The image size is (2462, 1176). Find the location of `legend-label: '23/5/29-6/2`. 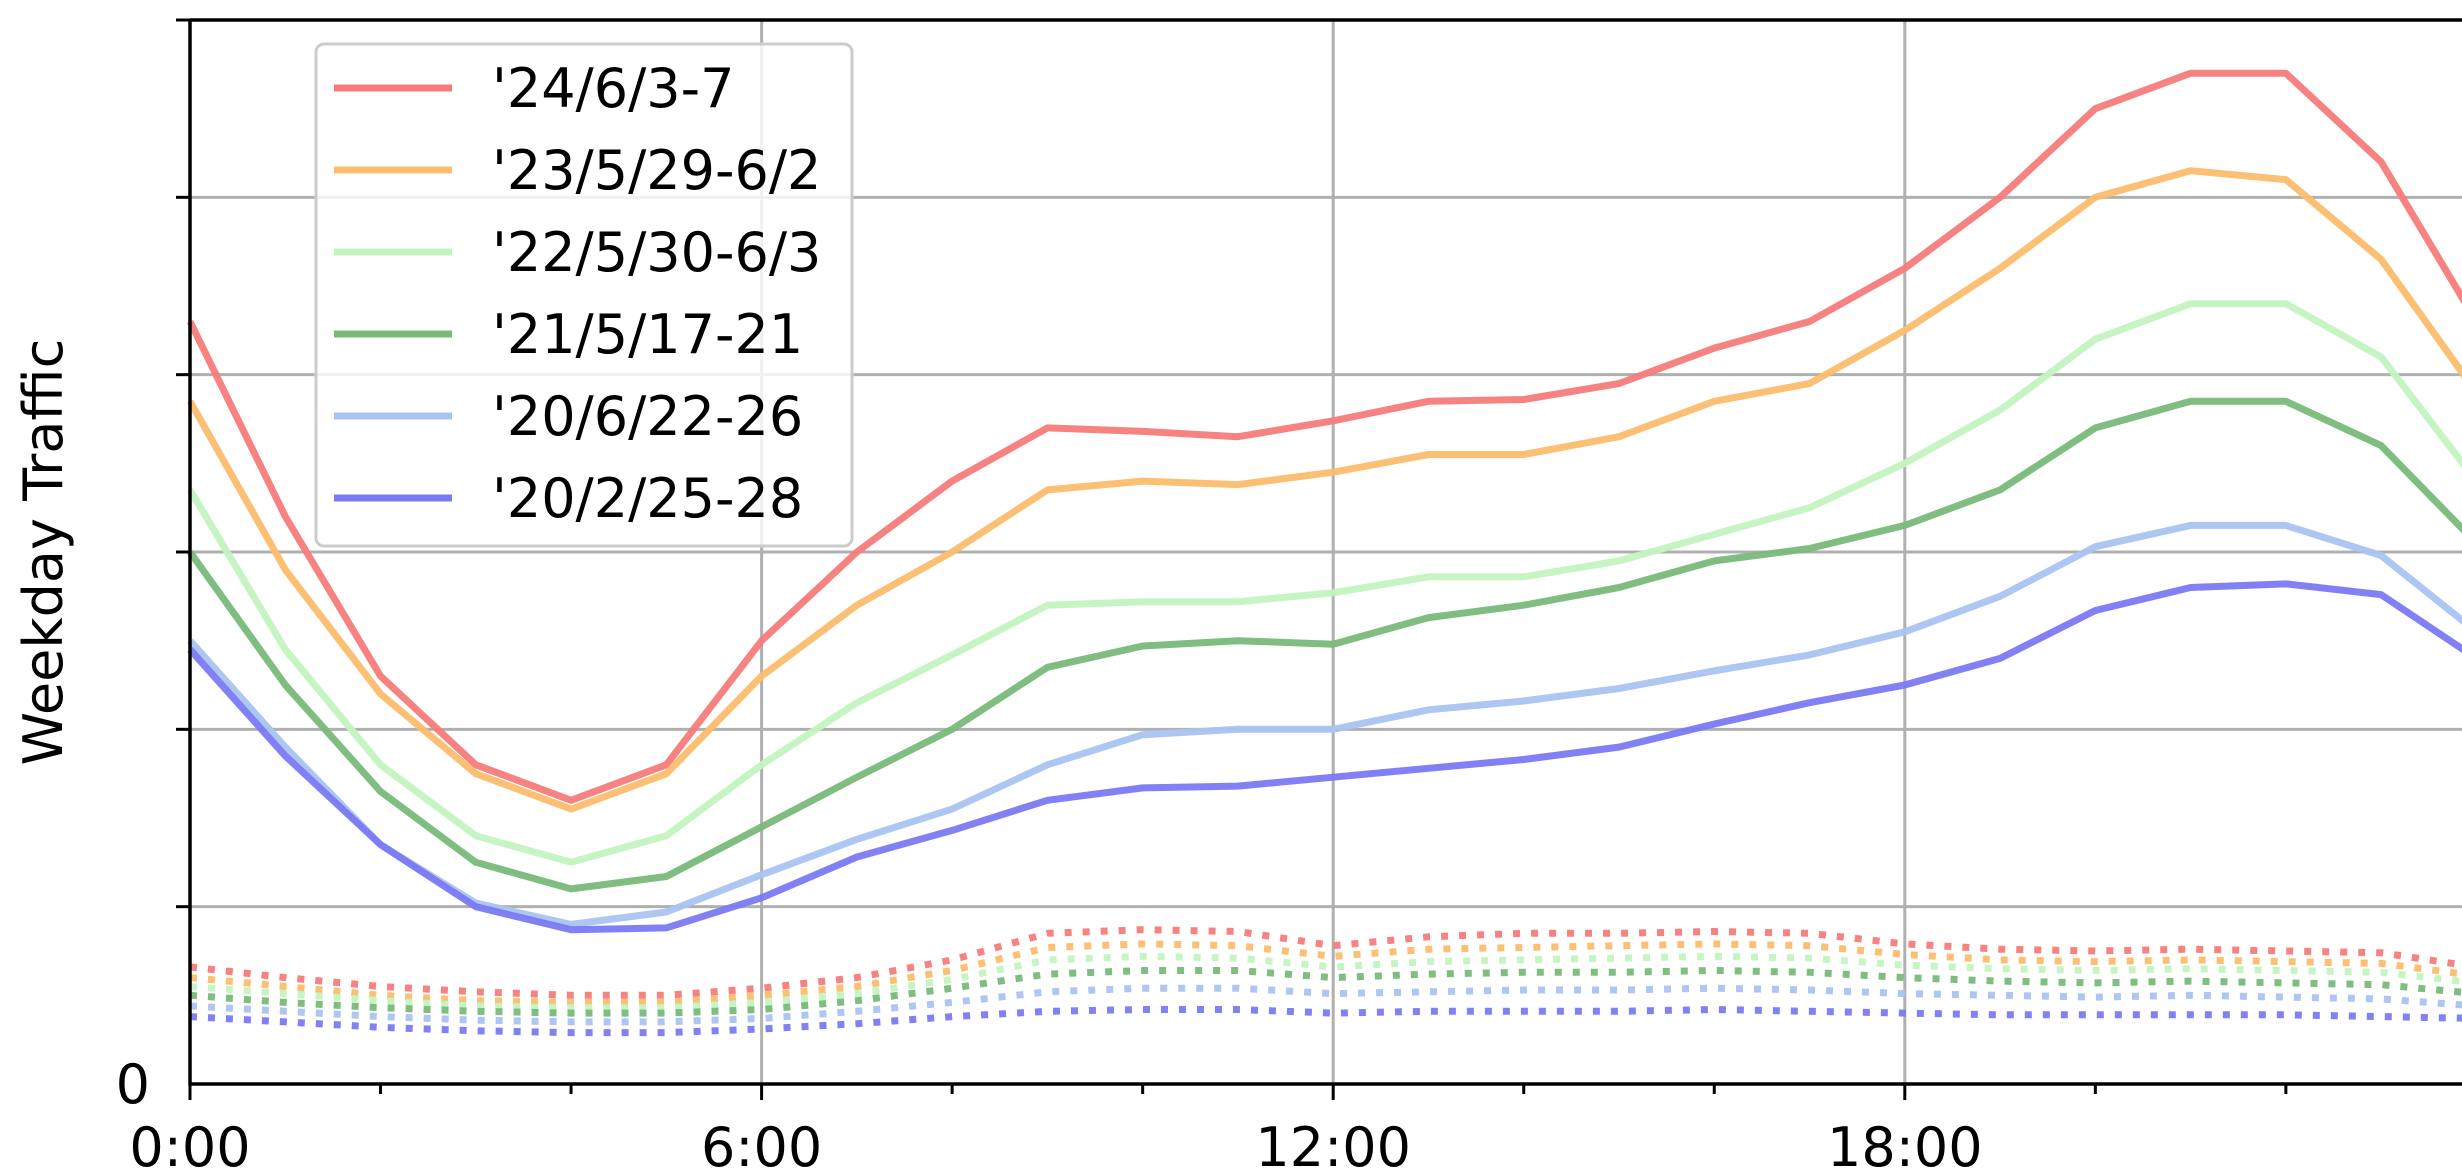

legend-label: '23/5/29-6/2 is located at coordinates (656, 170).